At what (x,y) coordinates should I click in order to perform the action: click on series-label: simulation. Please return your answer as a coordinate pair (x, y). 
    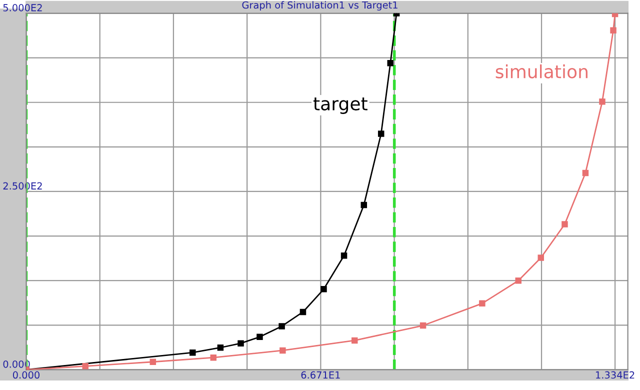
    Looking at the image, I should click on (542, 71).